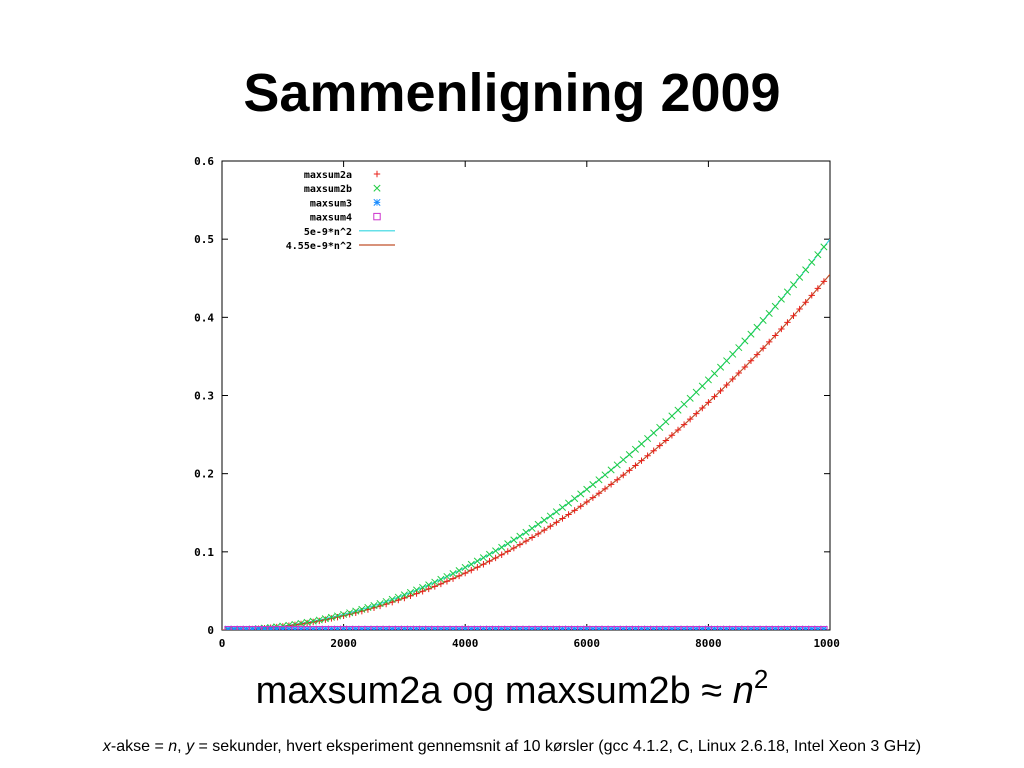 This screenshot has width=1024, height=768. Describe the element at coordinates (210, 630) in the screenshot. I see `y-tick-label: 0` at that location.